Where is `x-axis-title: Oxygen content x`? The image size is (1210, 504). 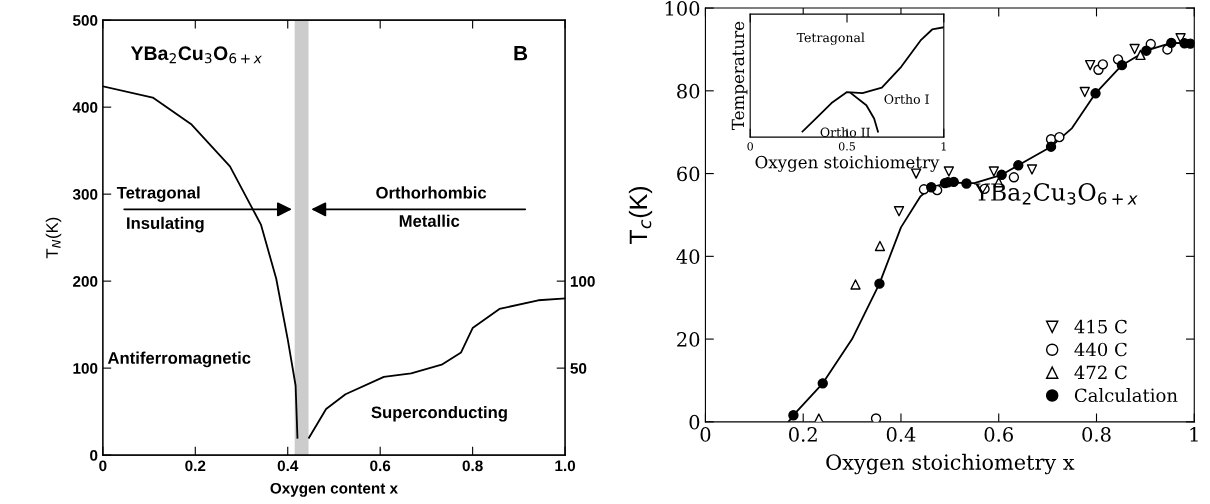 x-axis-title: Oxygen content x is located at coordinates (334, 489).